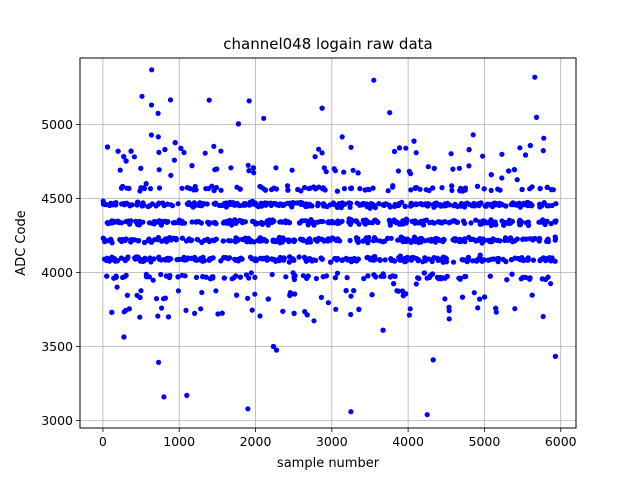 This screenshot has height=480, width=640. What do you see at coordinates (408, 441) in the screenshot?
I see `x-tick-label: 4000` at bounding box center [408, 441].